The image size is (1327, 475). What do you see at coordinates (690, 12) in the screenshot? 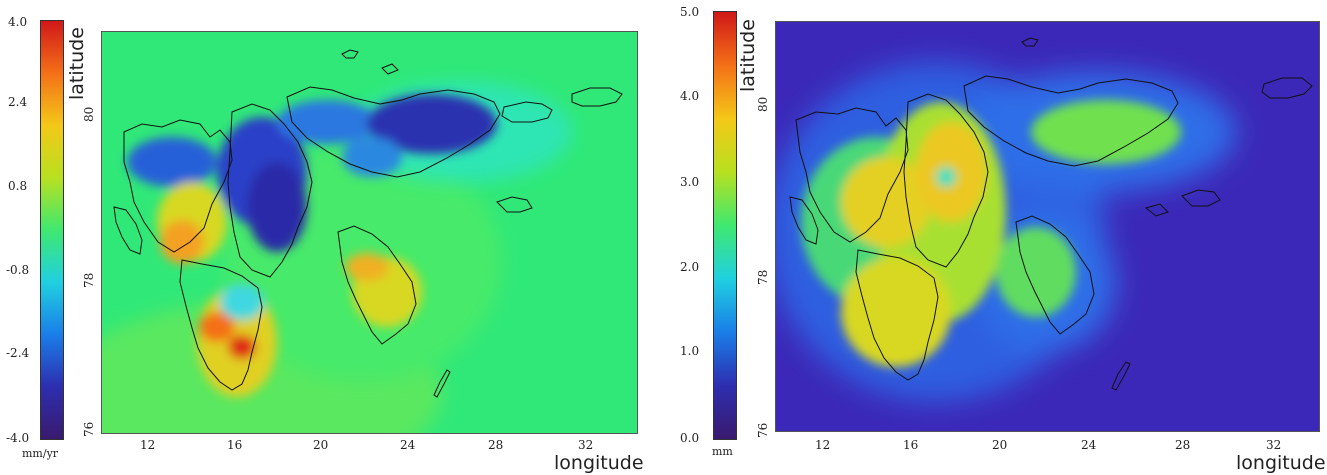
I see `colorbar-tick: 5.0` at bounding box center [690, 12].